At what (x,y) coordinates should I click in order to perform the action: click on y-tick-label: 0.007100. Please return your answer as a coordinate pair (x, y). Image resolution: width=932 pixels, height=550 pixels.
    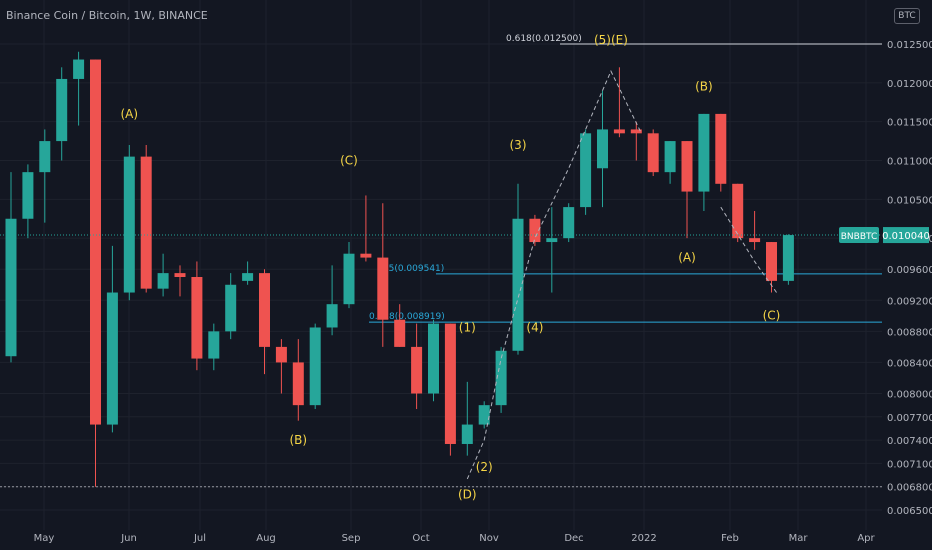
    Looking at the image, I should click on (909, 464).